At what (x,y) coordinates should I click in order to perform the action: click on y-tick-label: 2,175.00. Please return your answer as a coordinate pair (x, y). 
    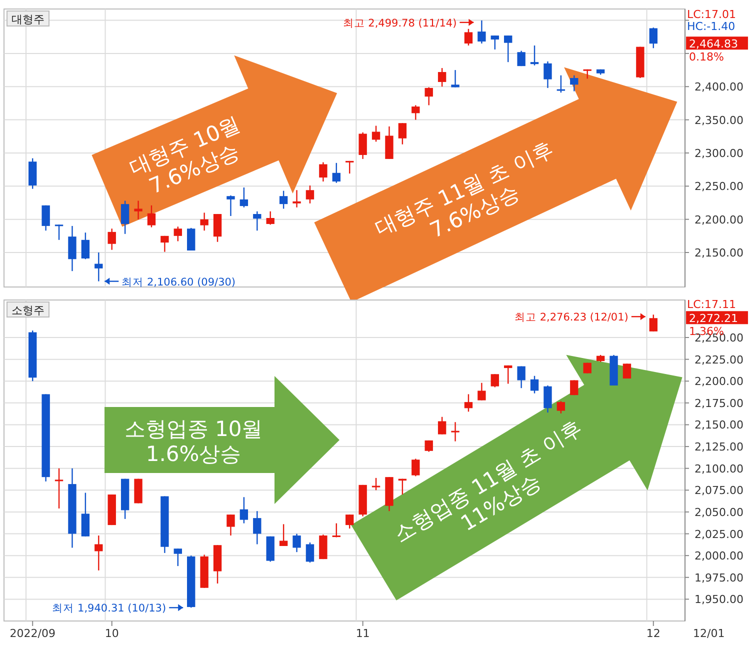
    Looking at the image, I should click on (719, 403).